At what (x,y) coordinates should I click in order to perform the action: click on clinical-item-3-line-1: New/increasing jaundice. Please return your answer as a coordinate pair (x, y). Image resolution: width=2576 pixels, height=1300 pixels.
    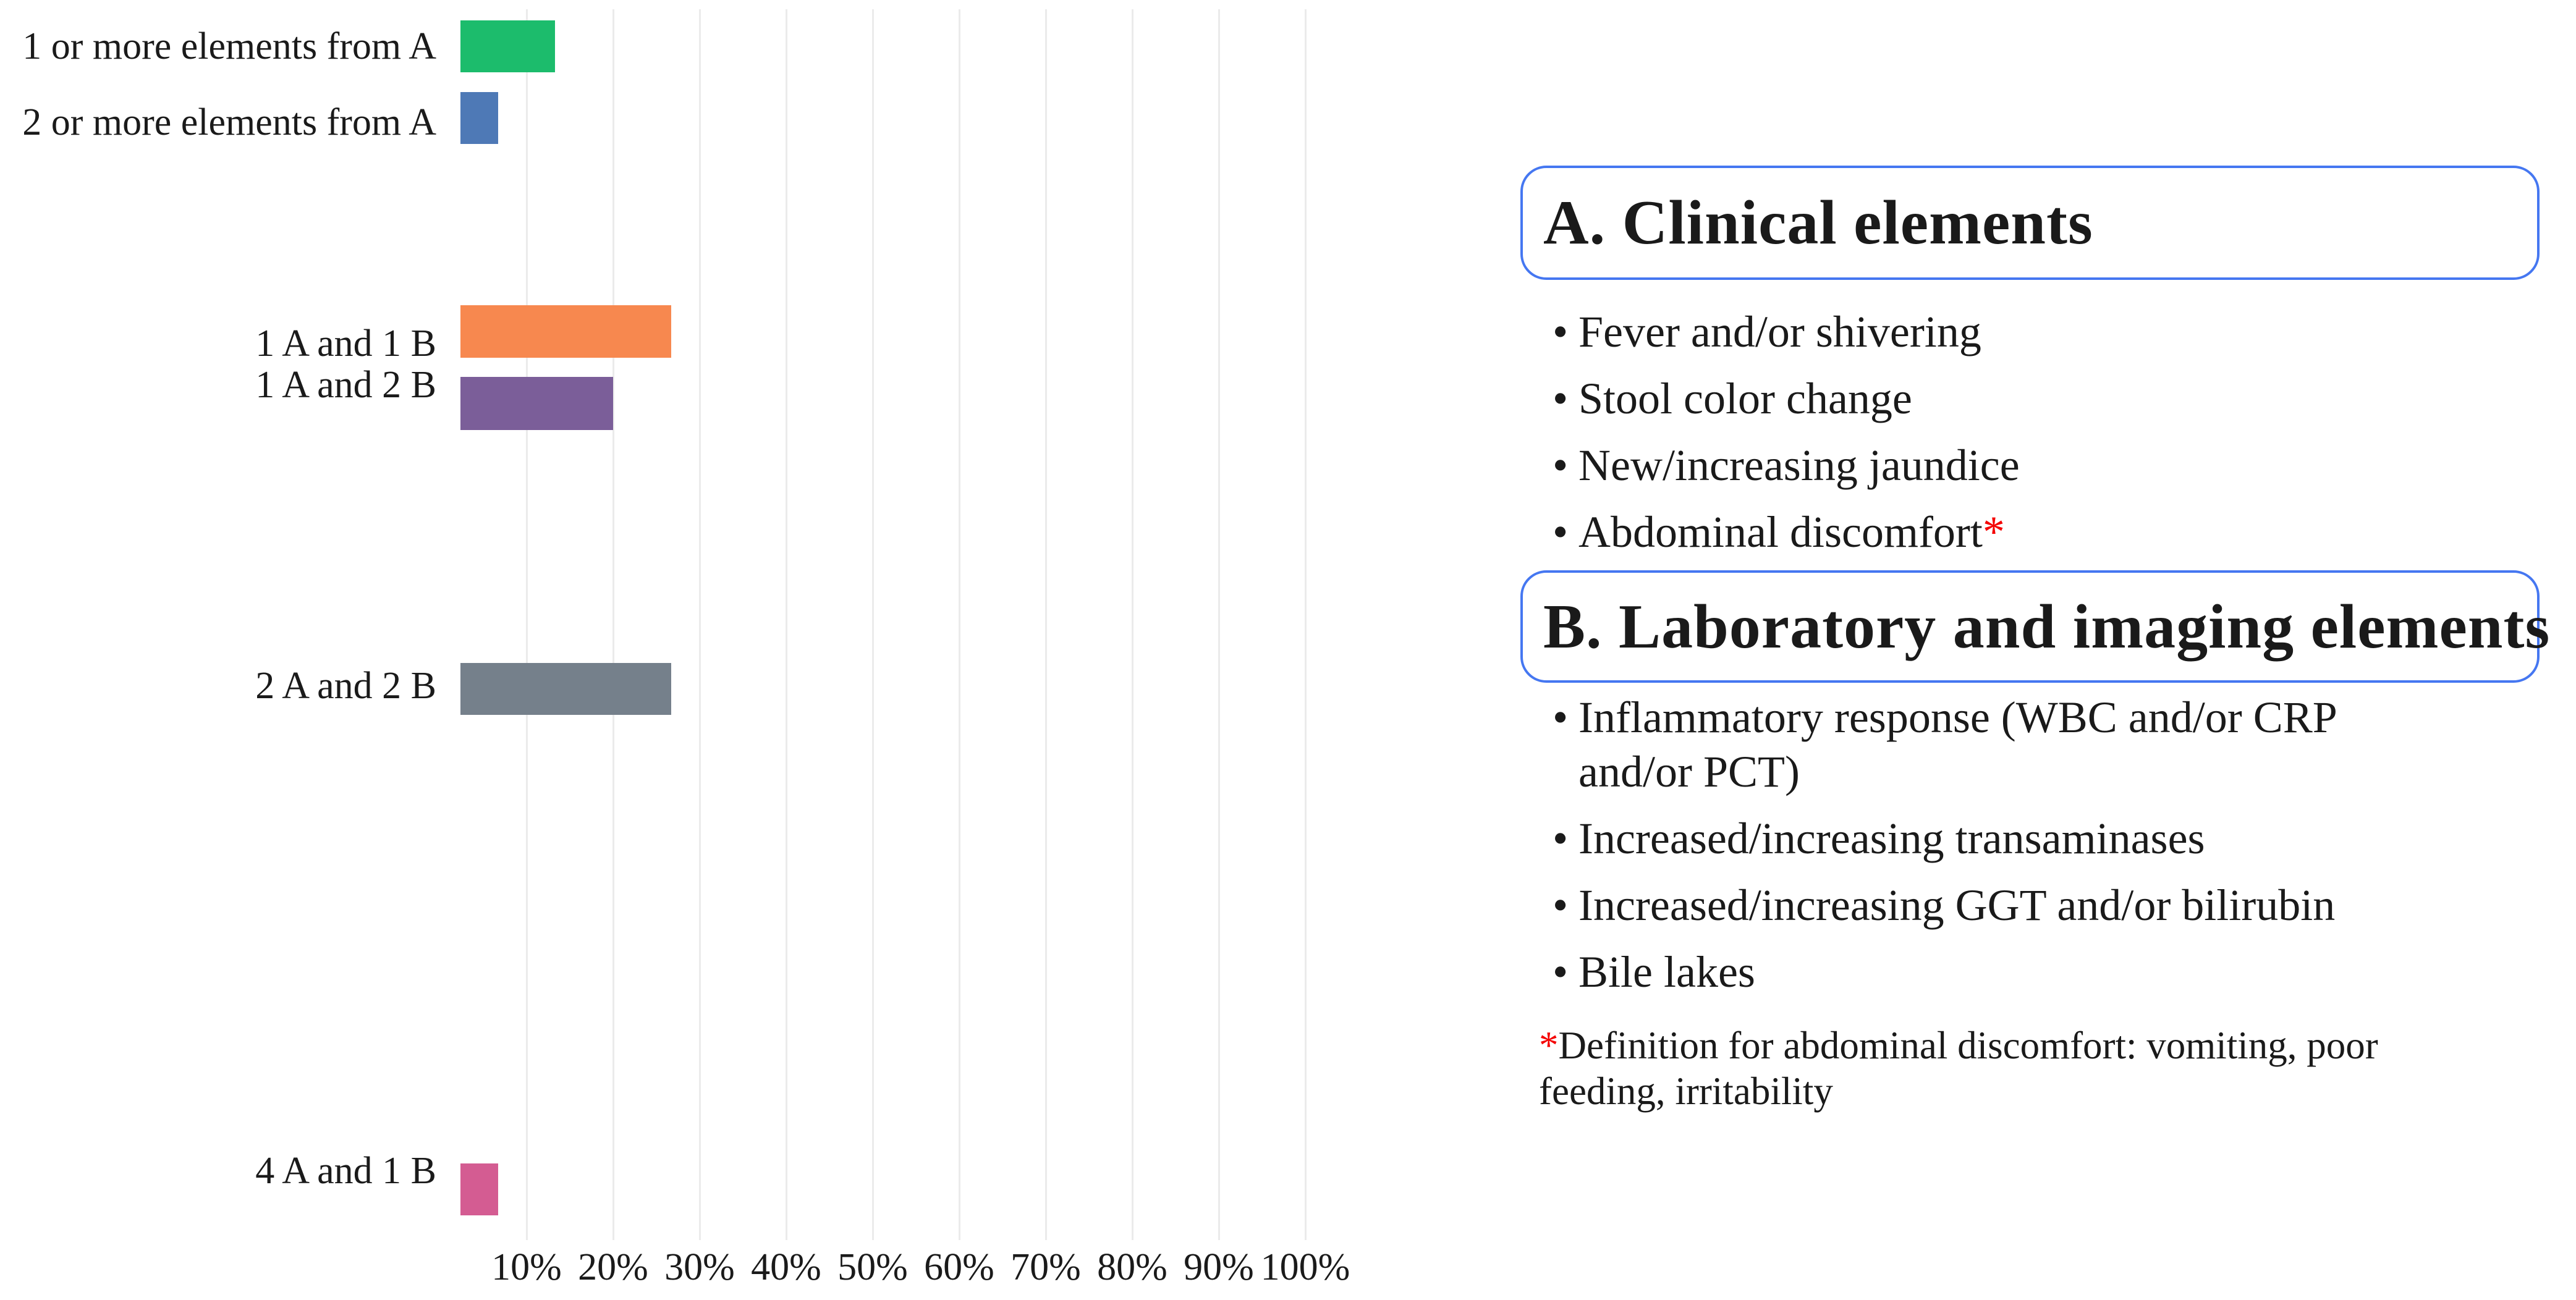
    Looking at the image, I should click on (1799, 465).